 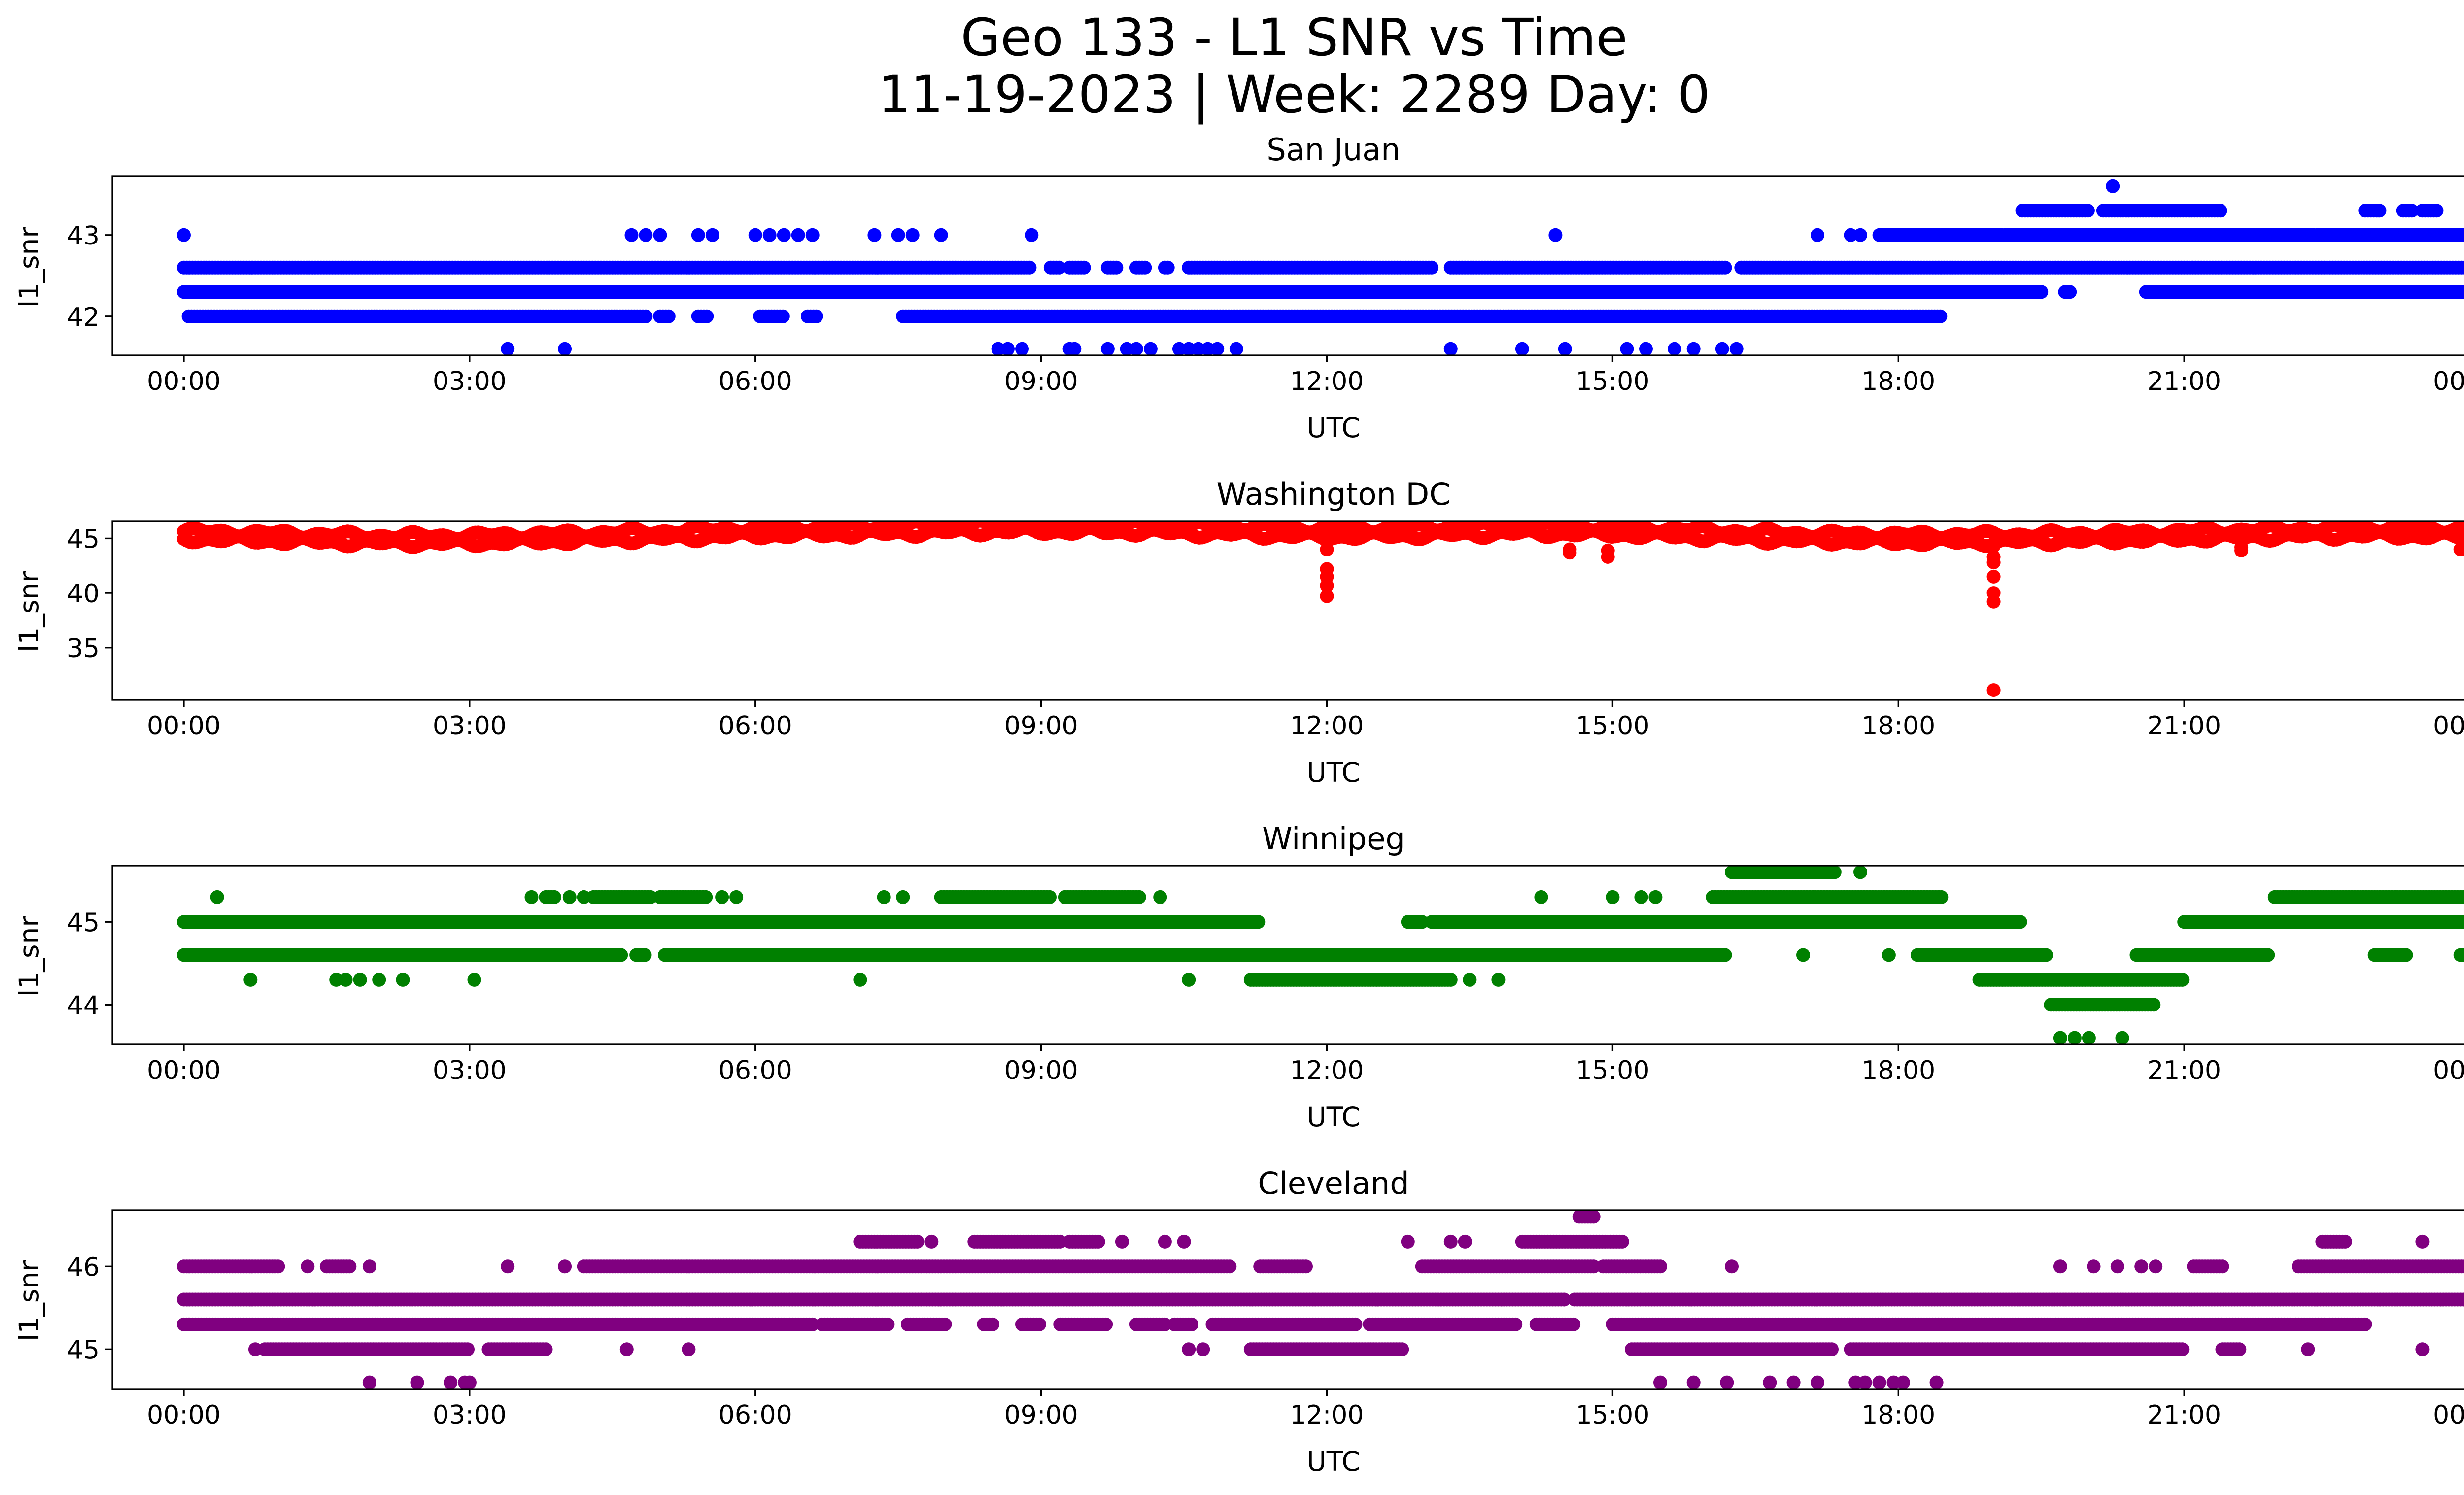 I want to click on figure-title-line1: Geo 133 - L1 SNR vs Time, so click(x=1293, y=37).